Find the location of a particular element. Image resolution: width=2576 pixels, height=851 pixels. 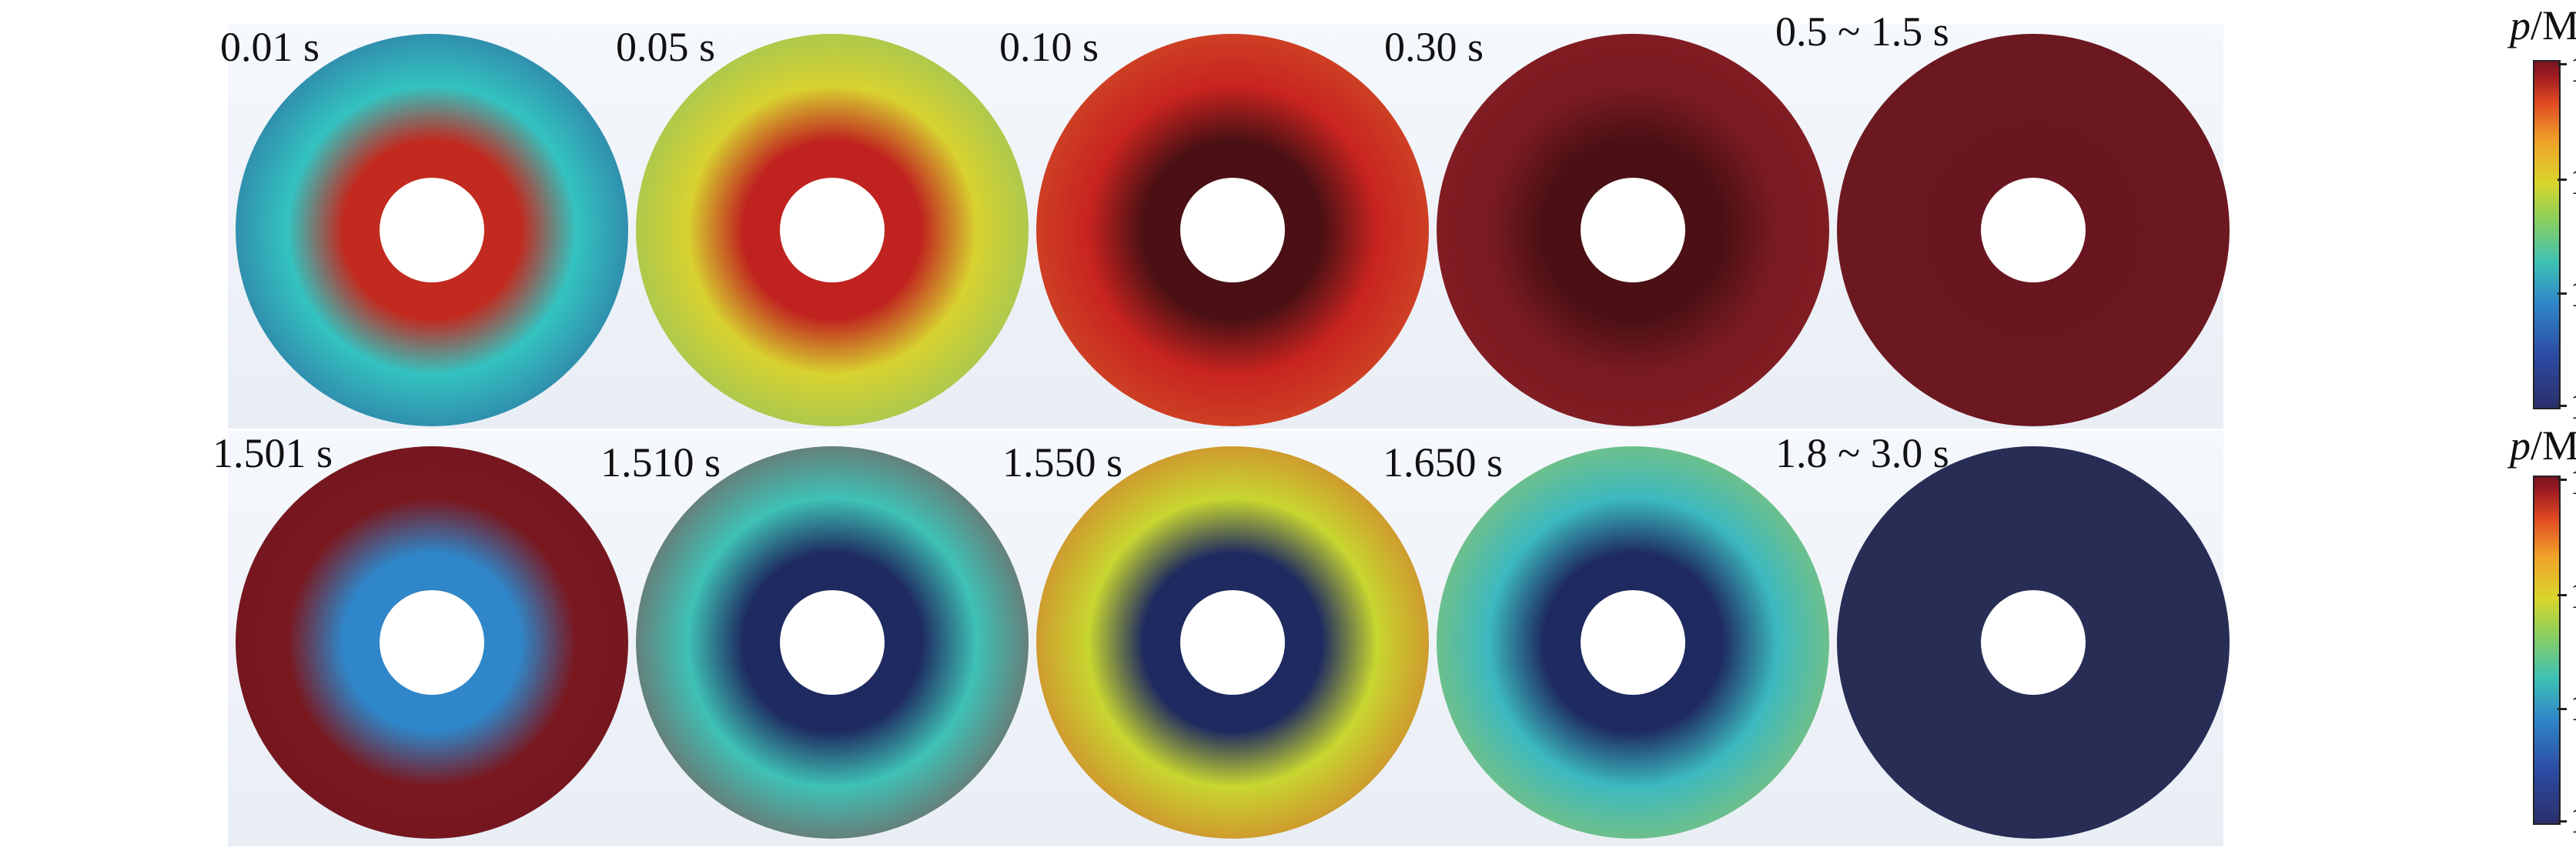

time-label: 0.10 s is located at coordinates (1049, 47).